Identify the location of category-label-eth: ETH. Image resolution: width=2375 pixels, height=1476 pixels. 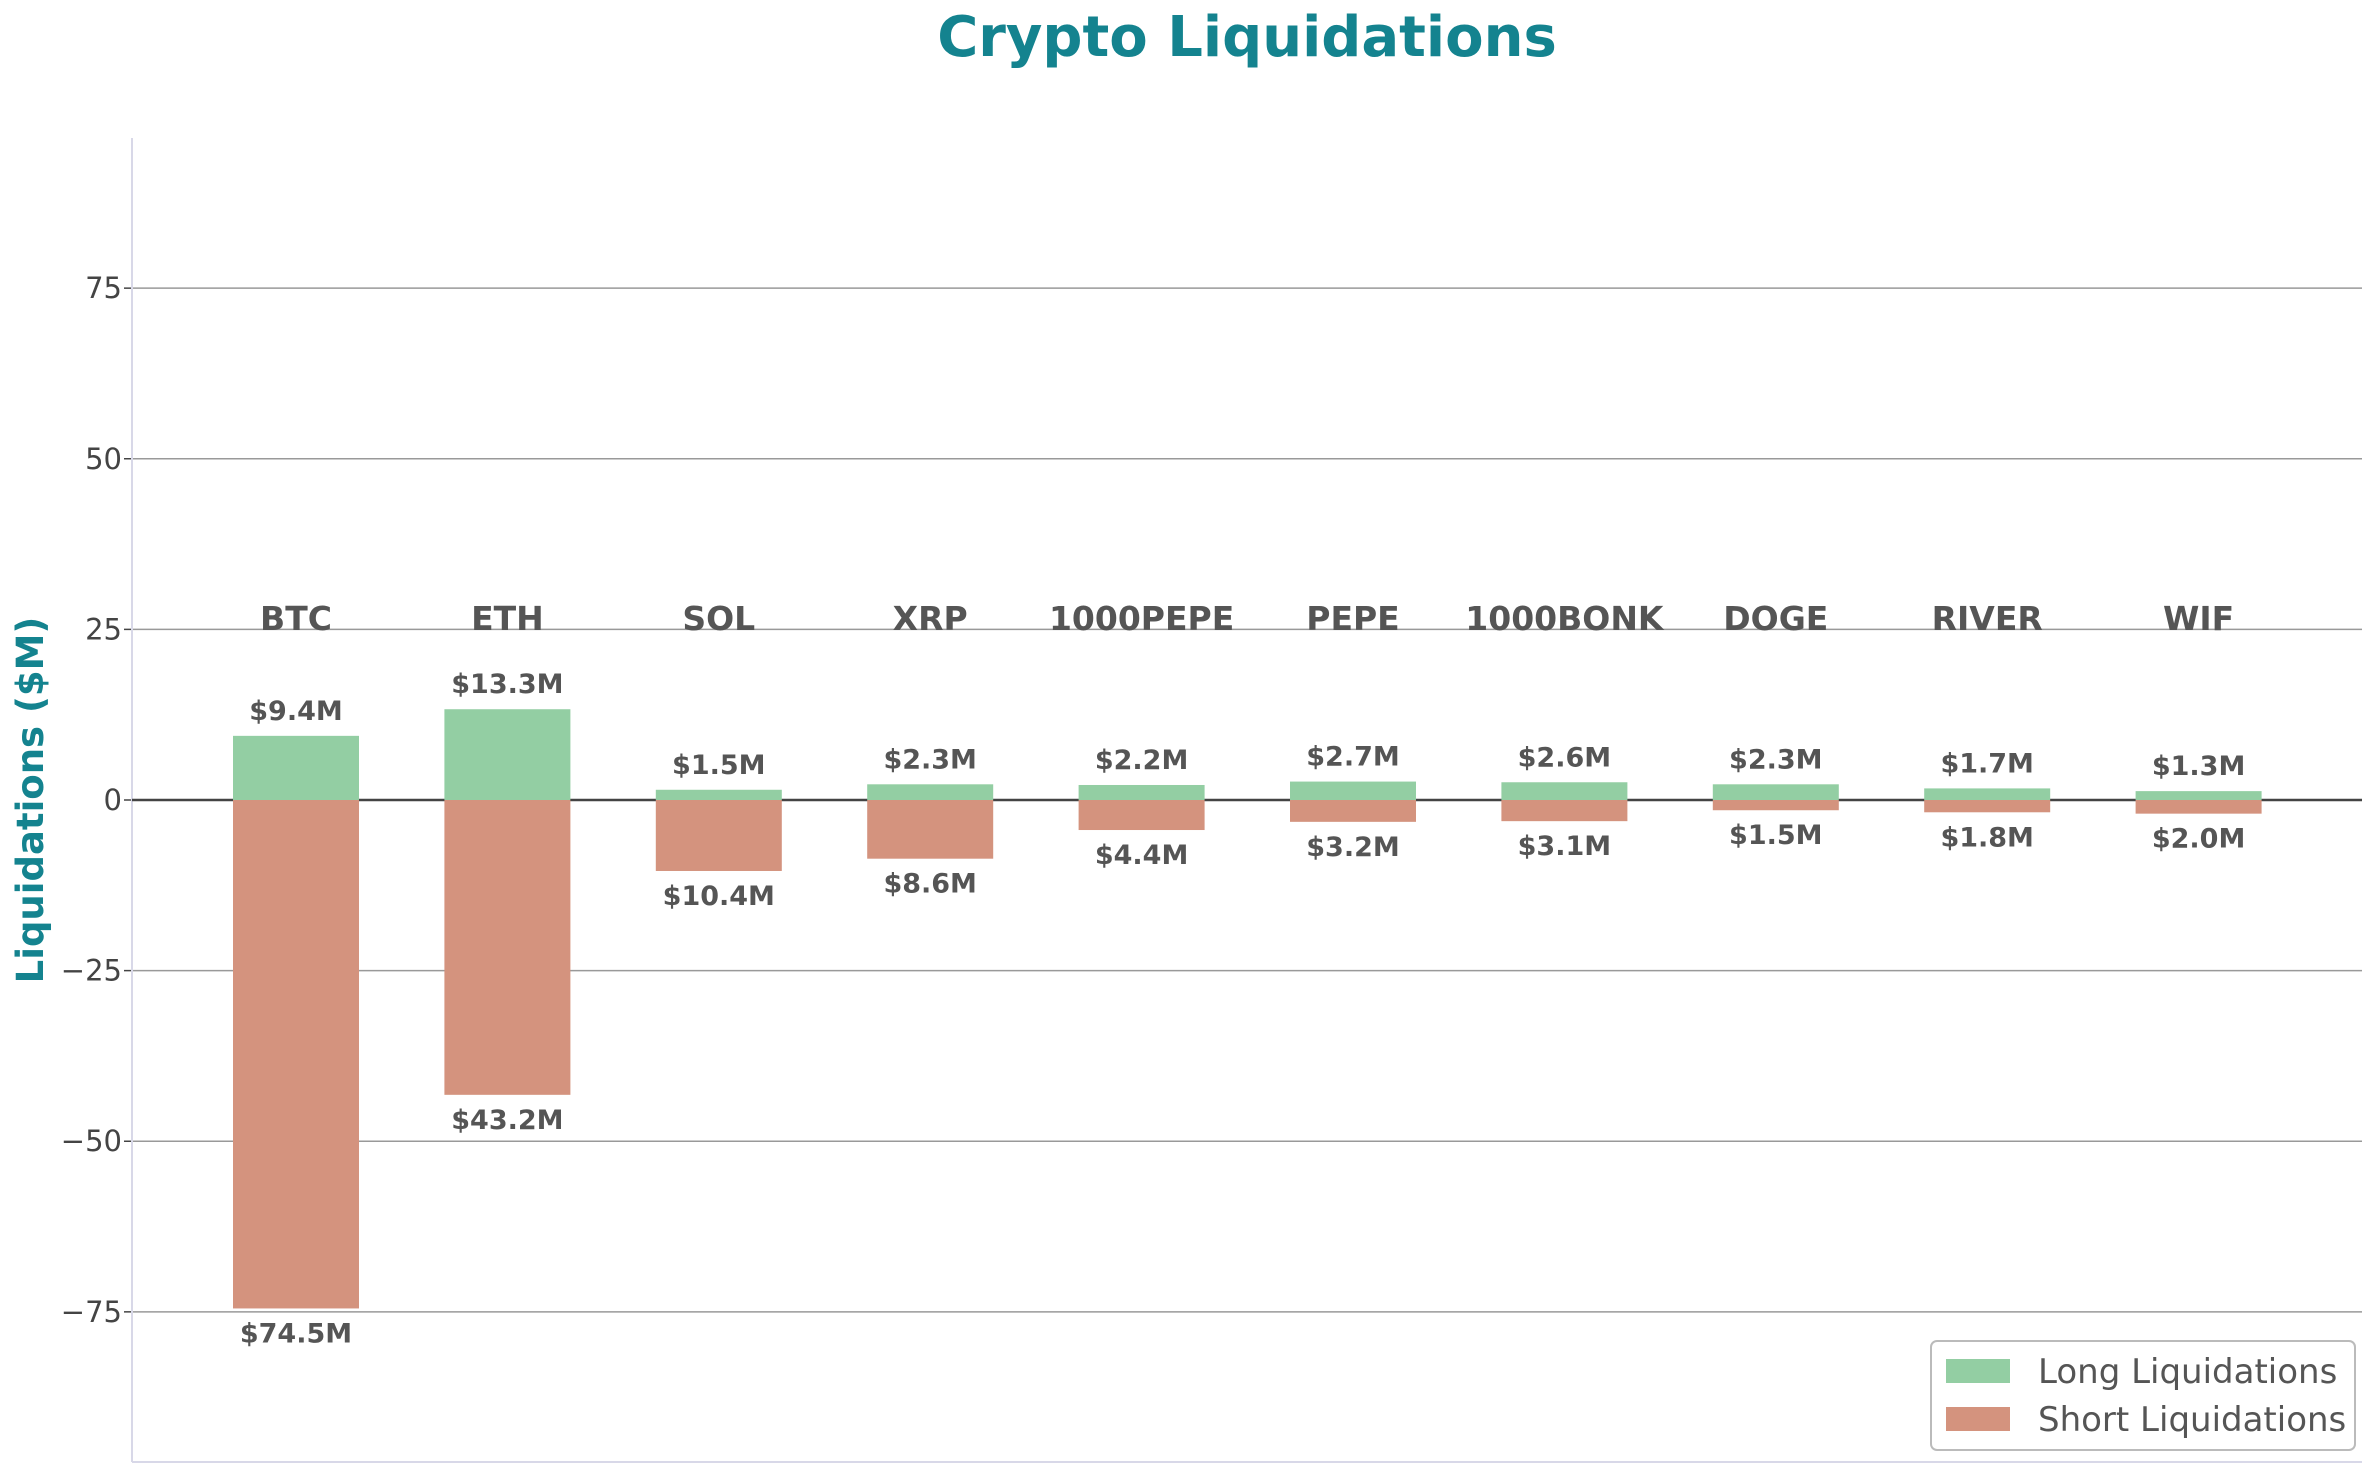
(507, 618).